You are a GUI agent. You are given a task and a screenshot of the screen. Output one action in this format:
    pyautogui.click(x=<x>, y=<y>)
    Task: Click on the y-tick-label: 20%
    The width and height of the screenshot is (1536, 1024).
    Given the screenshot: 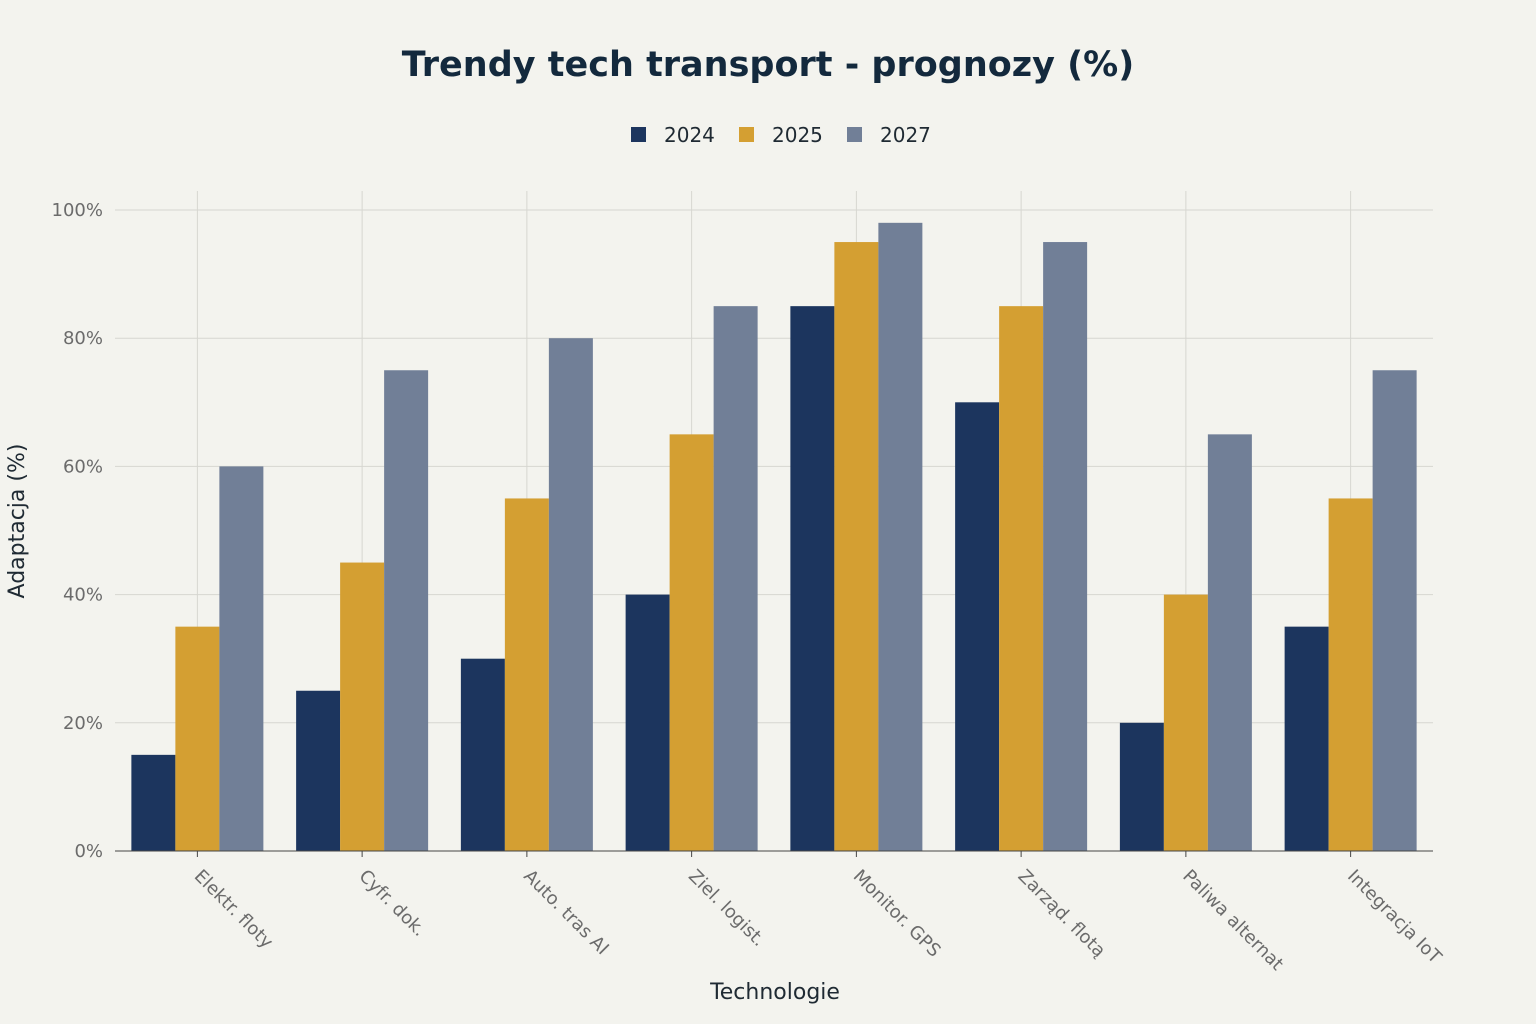 What is the action you would take?
    pyautogui.click(x=83, y=723)
    